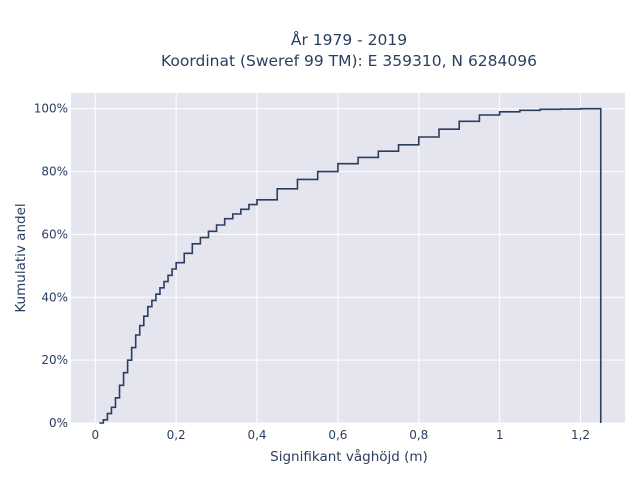 The image size is (640, 480). I want to click on y-axis-title: Kumulativ andel, so click(21, 257).